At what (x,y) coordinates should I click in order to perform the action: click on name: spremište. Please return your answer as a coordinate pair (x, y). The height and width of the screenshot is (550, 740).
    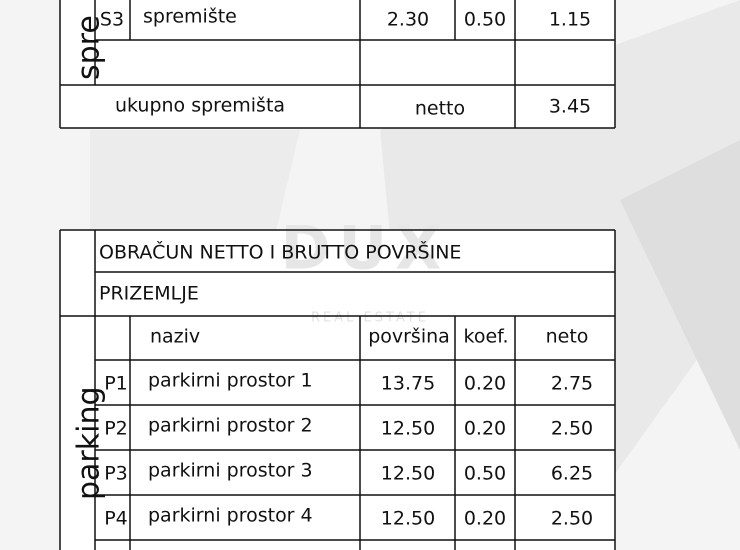
    Looking at the image, I should click on (190, 17).